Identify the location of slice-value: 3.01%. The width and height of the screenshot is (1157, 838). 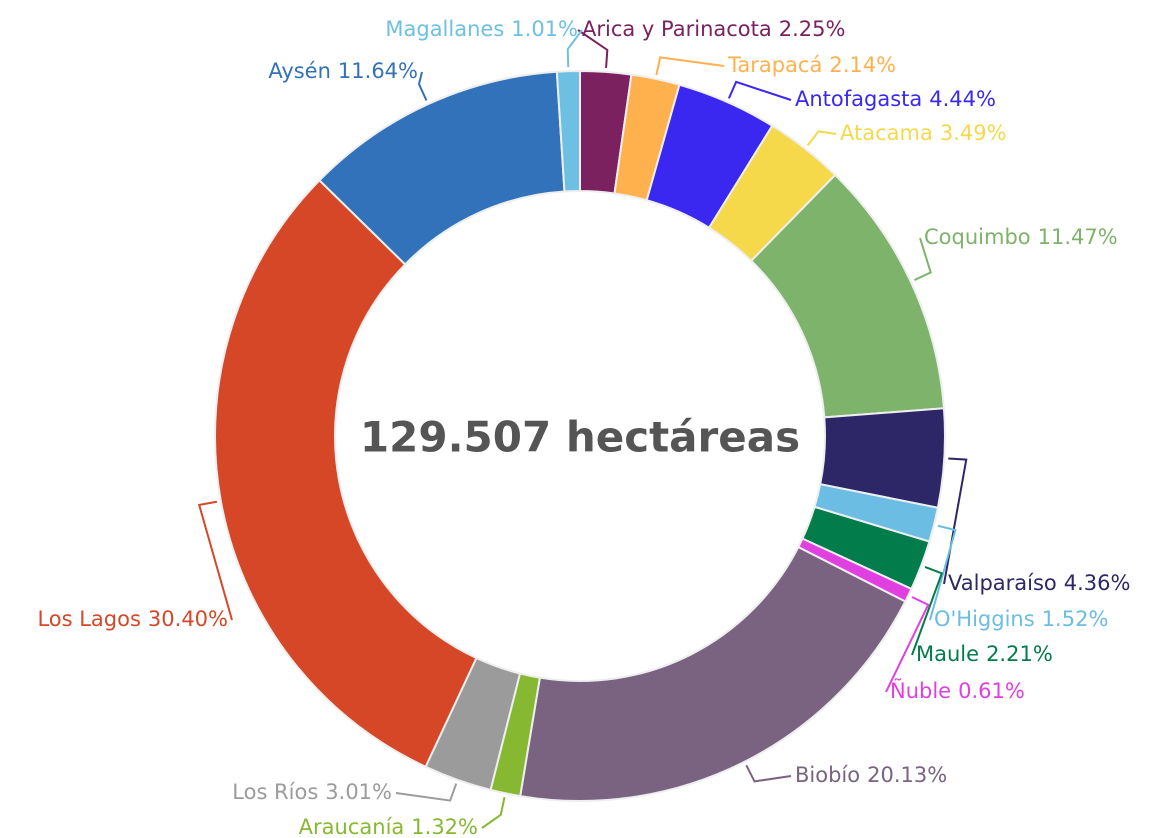
(358, 792).